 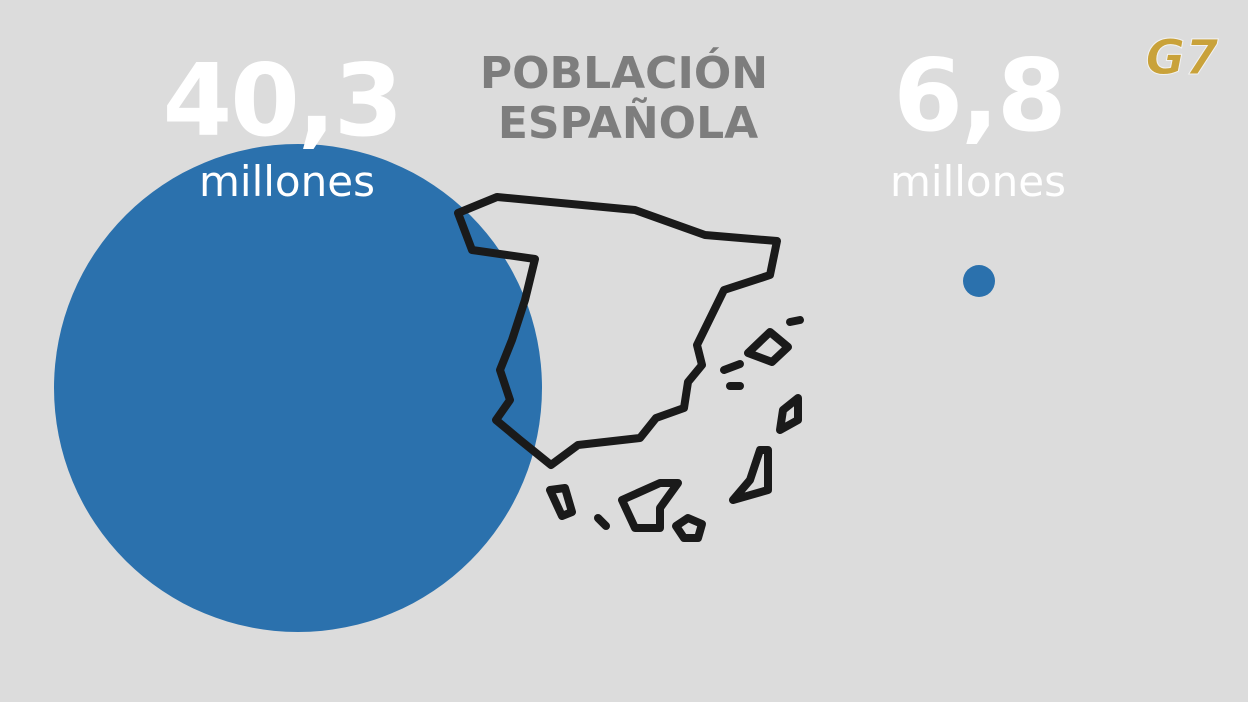 What do you see at coordinates (624, 72) in the screenshot?
I see `title-line: POBLACIÓN` at bounding box center [624, 72].